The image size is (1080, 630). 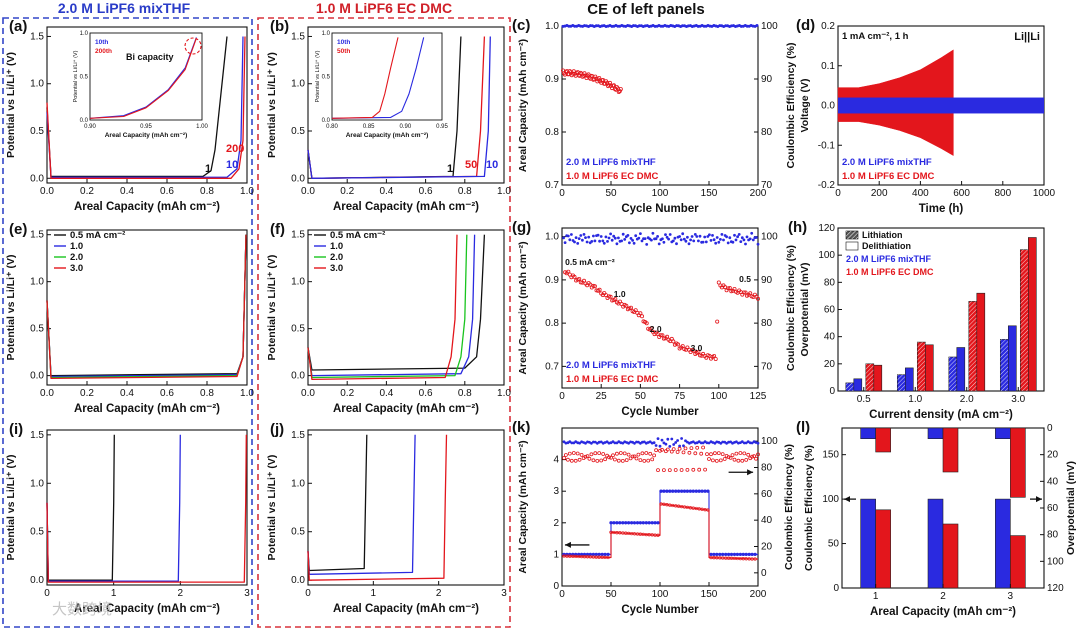 I want to click on a-xtick-label: 0.8, so click(x=207, y=191).